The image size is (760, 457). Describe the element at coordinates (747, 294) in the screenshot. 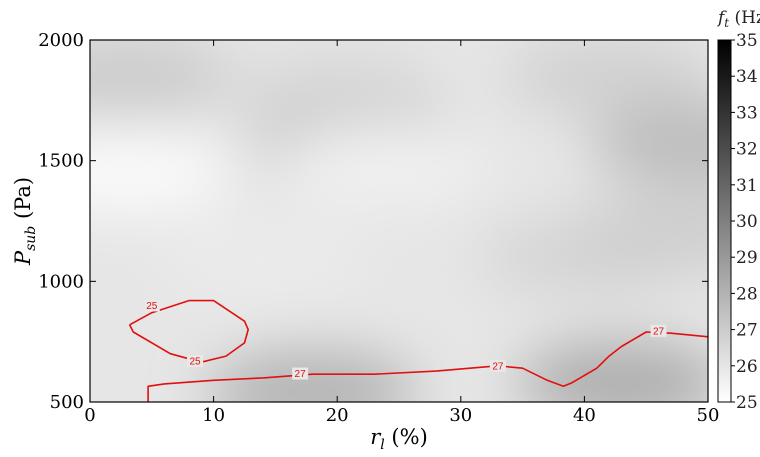

I see `colorbar-tick-label: 28` at that location.